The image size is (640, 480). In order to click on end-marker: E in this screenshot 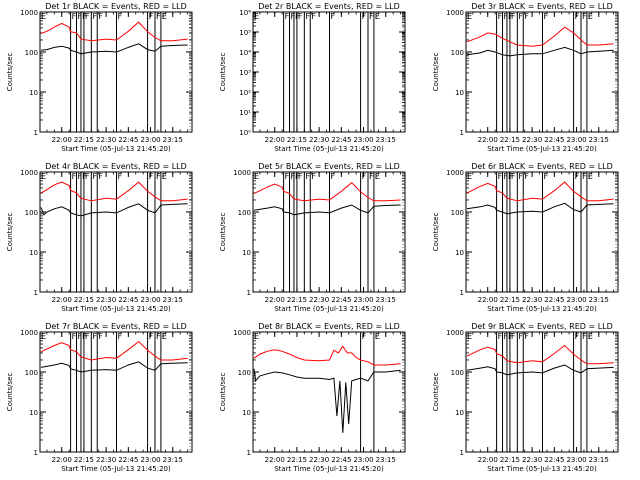, I will do `click(377, 336)`.